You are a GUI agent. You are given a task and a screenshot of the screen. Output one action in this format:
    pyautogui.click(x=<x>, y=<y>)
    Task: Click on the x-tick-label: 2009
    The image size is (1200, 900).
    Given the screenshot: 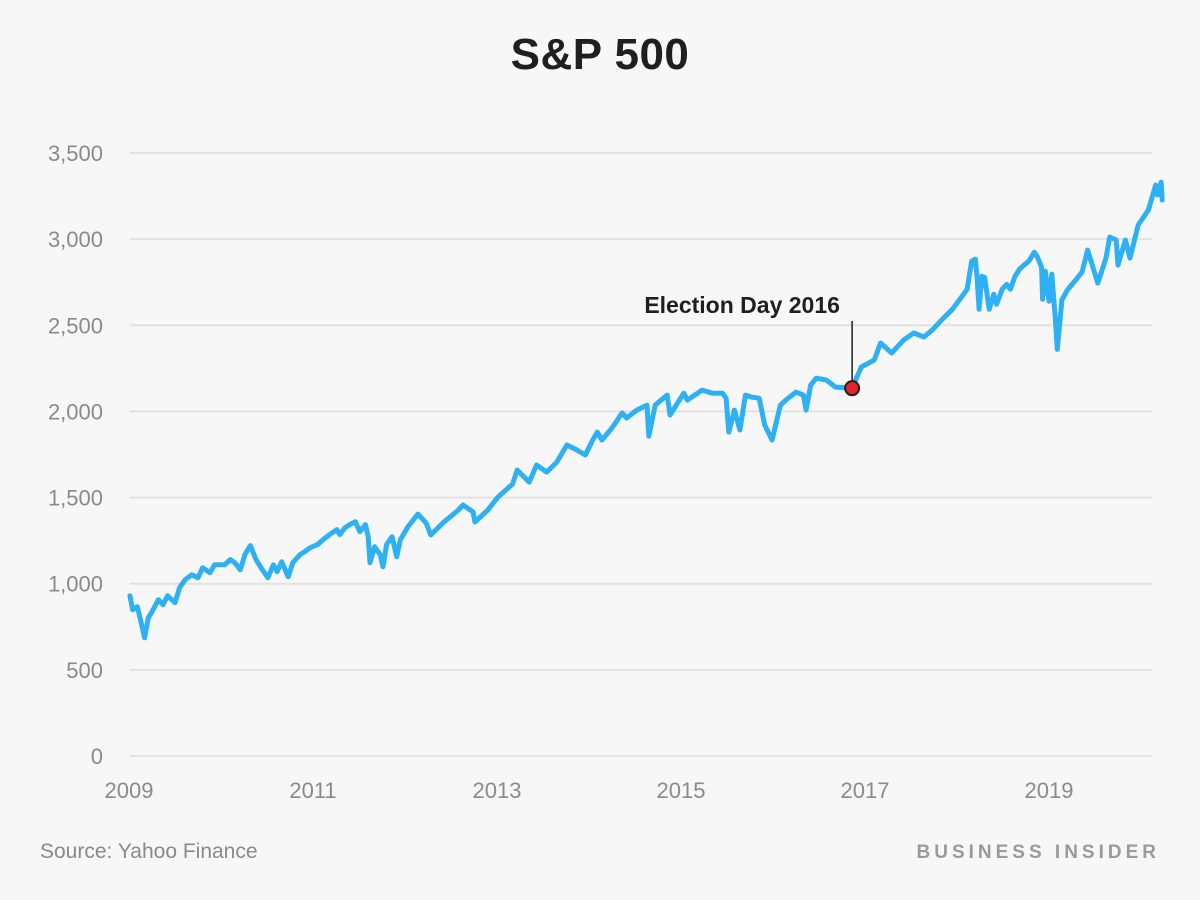 What is the action you would take?
    pyautogui.click(x=129, y=790)
    